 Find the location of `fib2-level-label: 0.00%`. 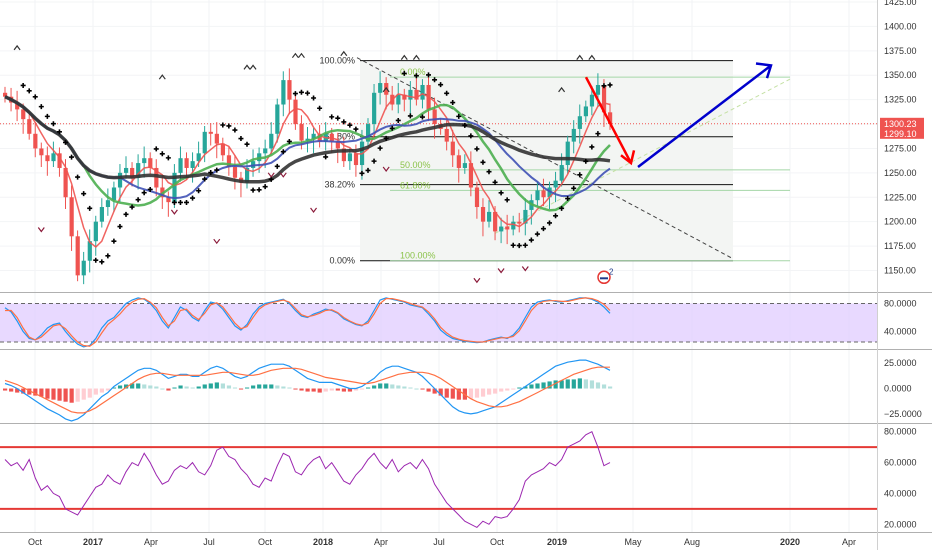

fib2-level-label: 0.00% is located at coordinates (413, 72).